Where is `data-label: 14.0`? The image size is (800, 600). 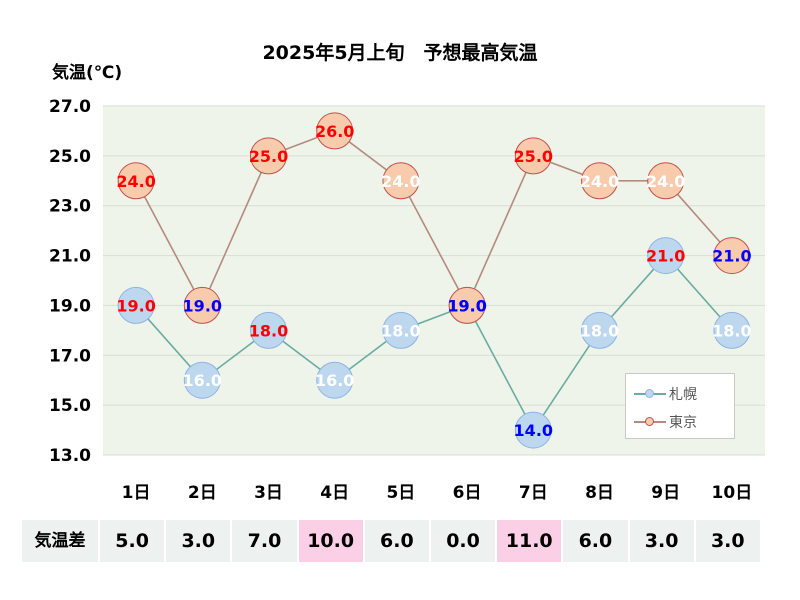
data-label: 14.0 is located at coordinates (533, 430).